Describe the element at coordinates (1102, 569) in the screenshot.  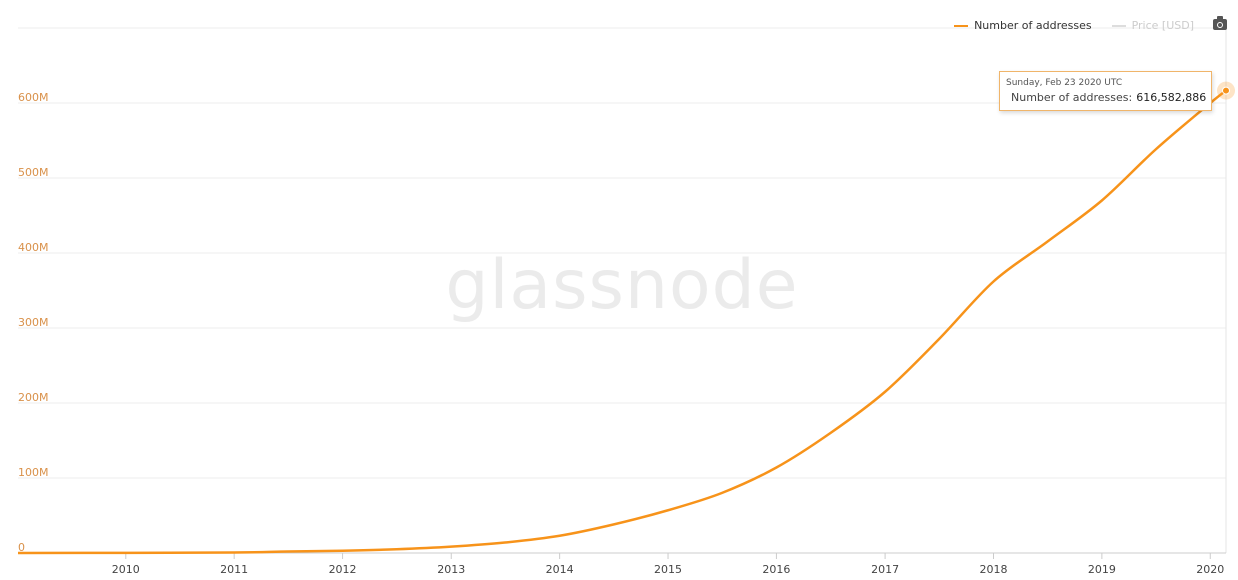
I see `x-tick-label: 2019` at that location.